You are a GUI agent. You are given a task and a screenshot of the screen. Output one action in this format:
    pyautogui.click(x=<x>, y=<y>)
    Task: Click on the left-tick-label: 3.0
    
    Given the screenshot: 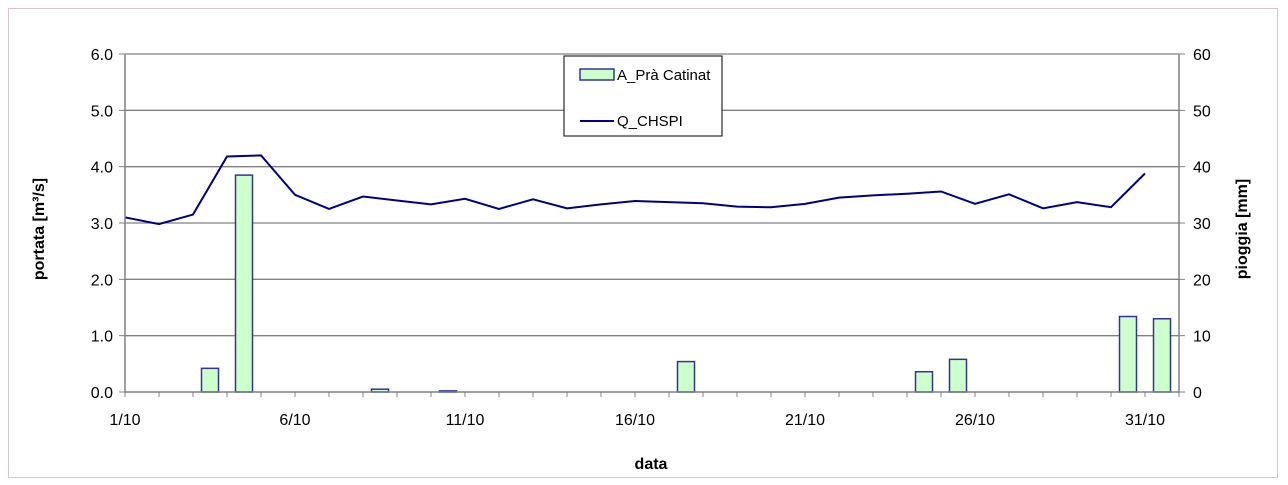 What is the action you would take?
    pyautogui.click(x=102, y=224)
    